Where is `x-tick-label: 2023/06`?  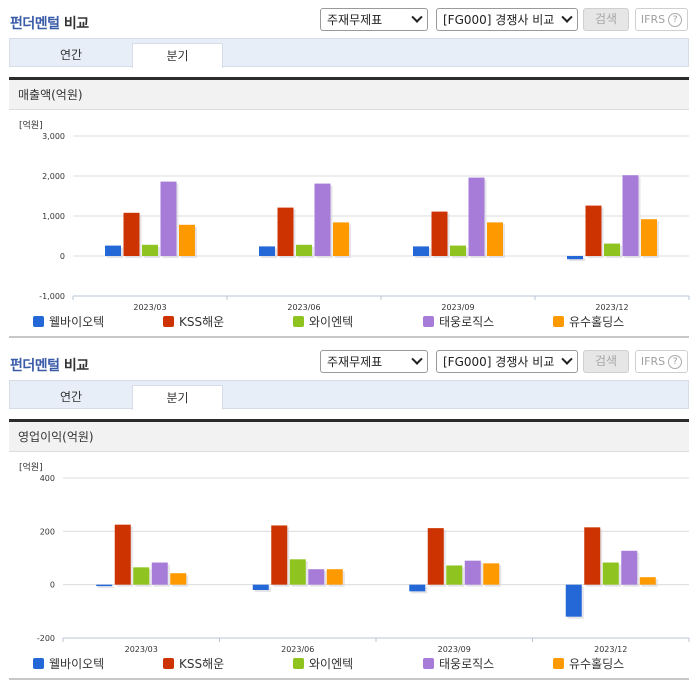 x-tick-label: 2023/06 is located at coordinates (303, 307).